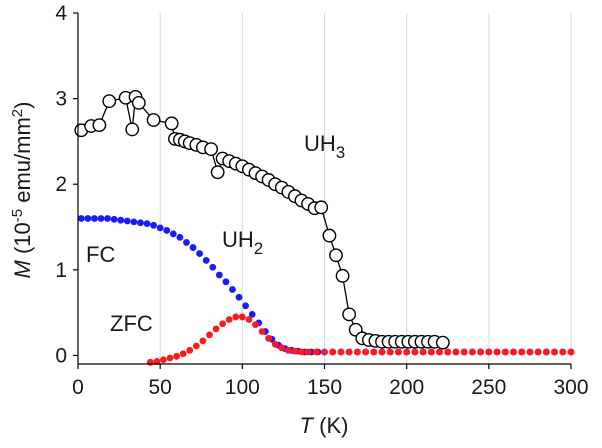  What do you see at coordinates (61, 270) in the screenshot?
I see `y-tick-label: 1` at bounding box center [61, 270].